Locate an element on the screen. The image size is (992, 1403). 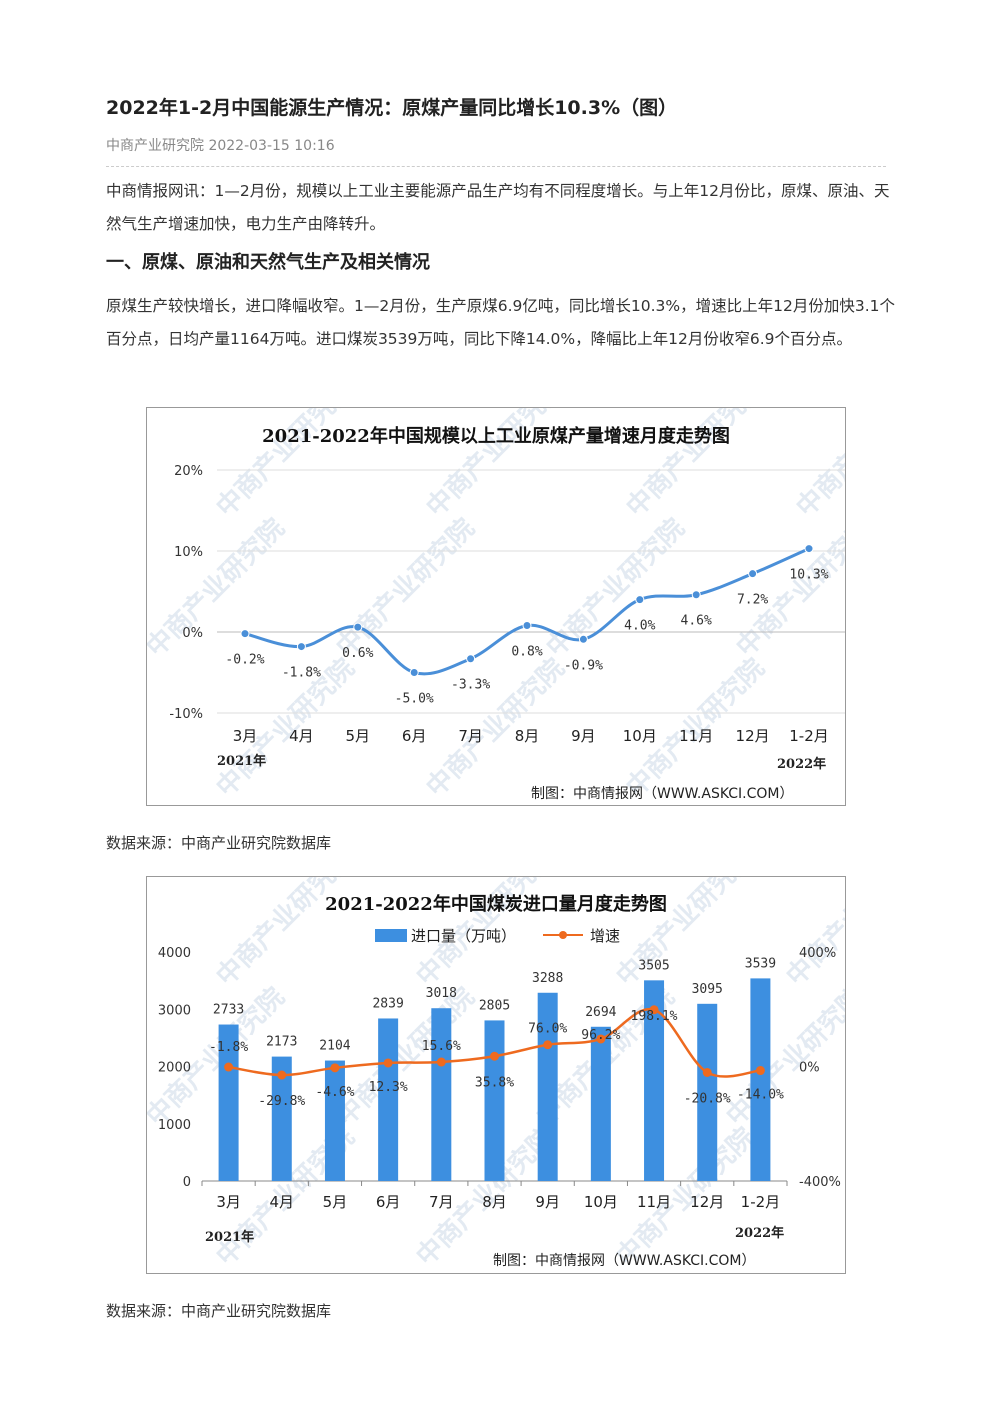
growth-data-label: 35.8% is located at coordinates (494, 1082).